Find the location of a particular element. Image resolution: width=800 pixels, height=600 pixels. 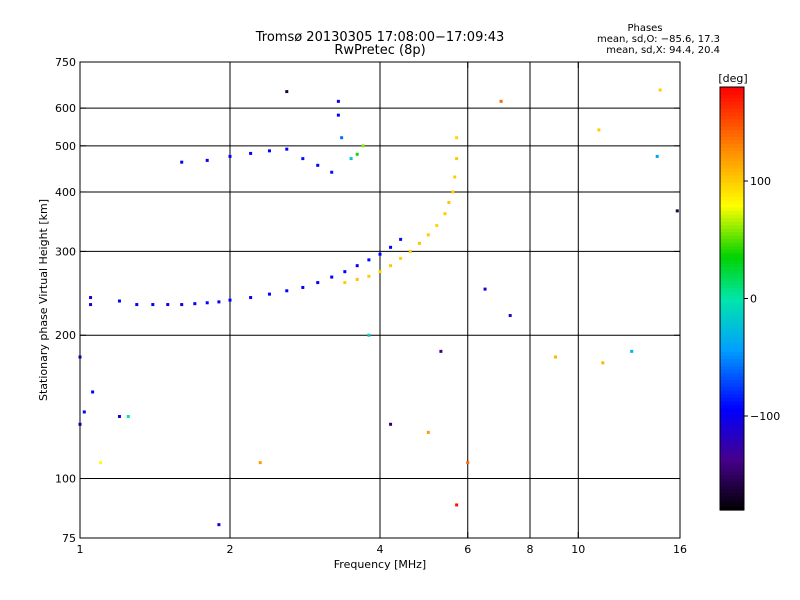

x-tick-label: 6 is located at coordinates (467, 549).